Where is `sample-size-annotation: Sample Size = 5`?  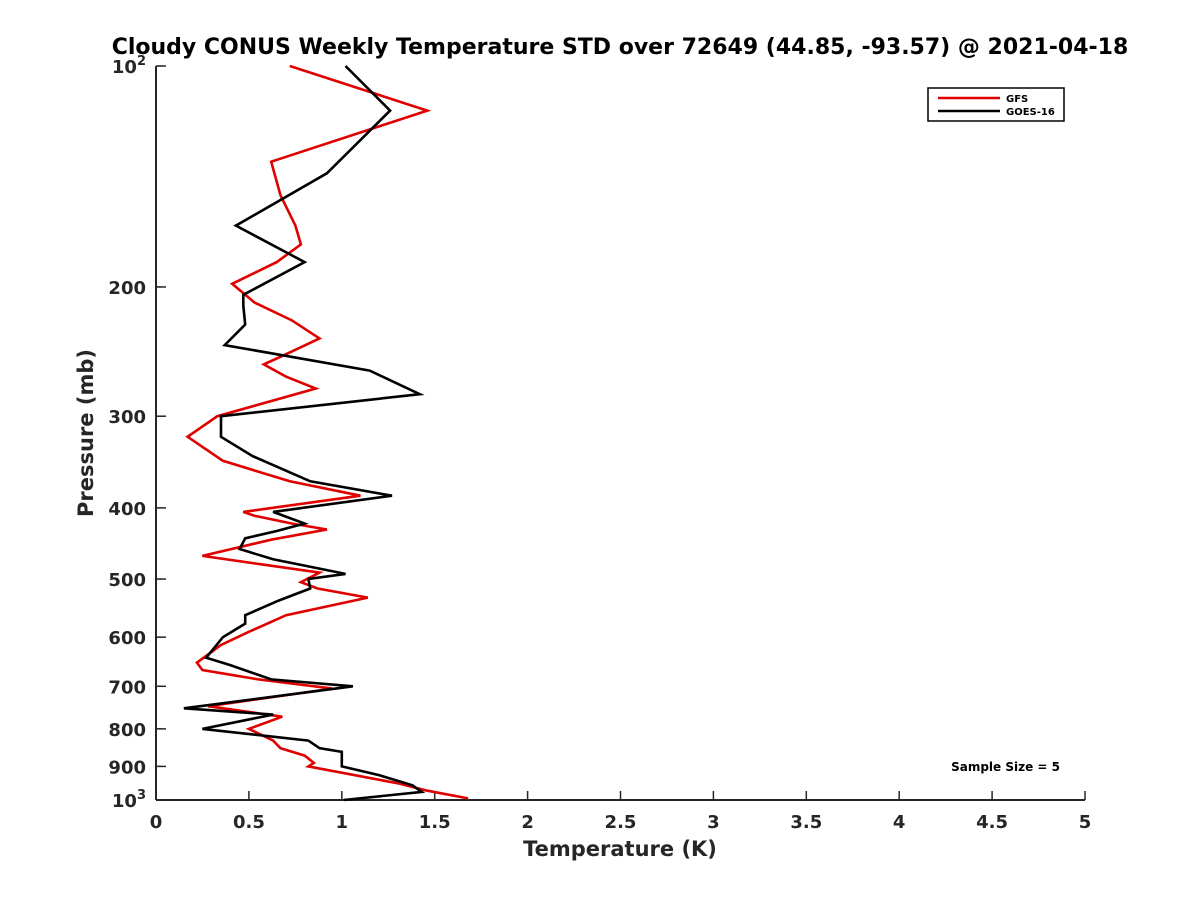 sample-size-annotation: Sample Size = 5 is located at coordinates (1005, 767).